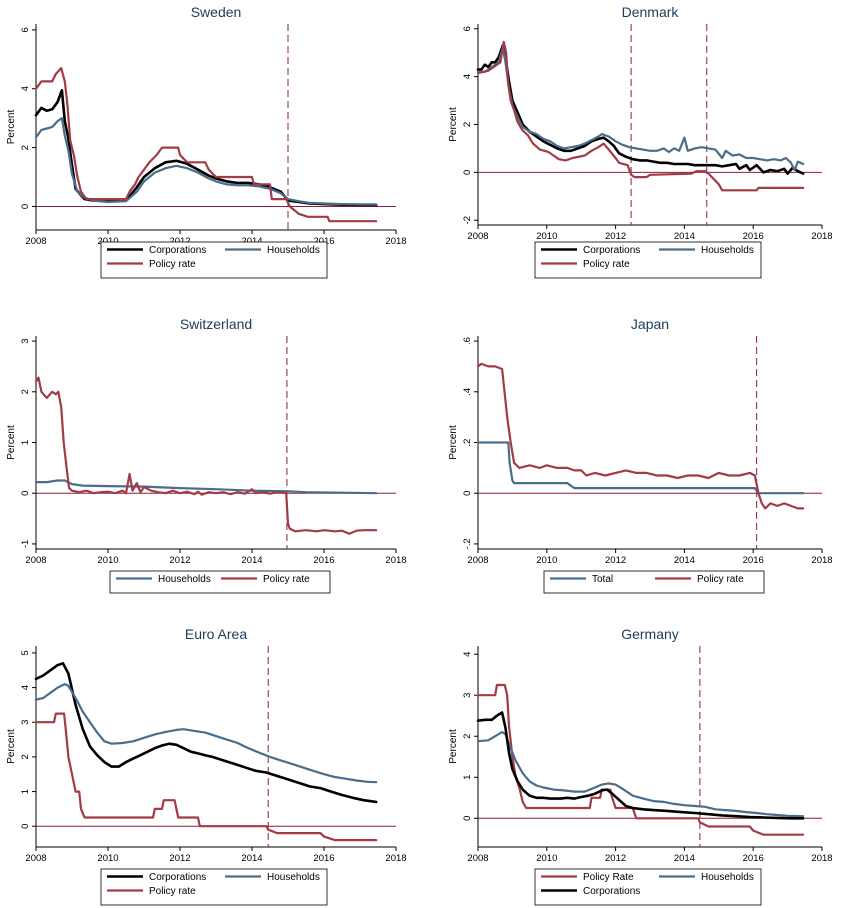 This screenshot has width=847, height=908. Describe the element at coordinates (216, 12) in the screenshot. I see `panel-title: Sweden` at that location.